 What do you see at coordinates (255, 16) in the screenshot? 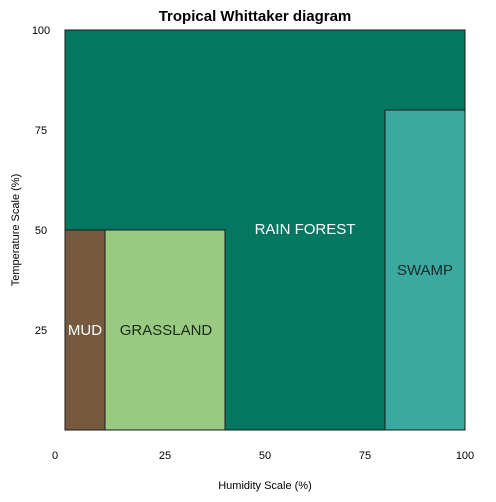
I see `chart-title: Tropical Whittaker diagram` at bounding box center [255, 16].